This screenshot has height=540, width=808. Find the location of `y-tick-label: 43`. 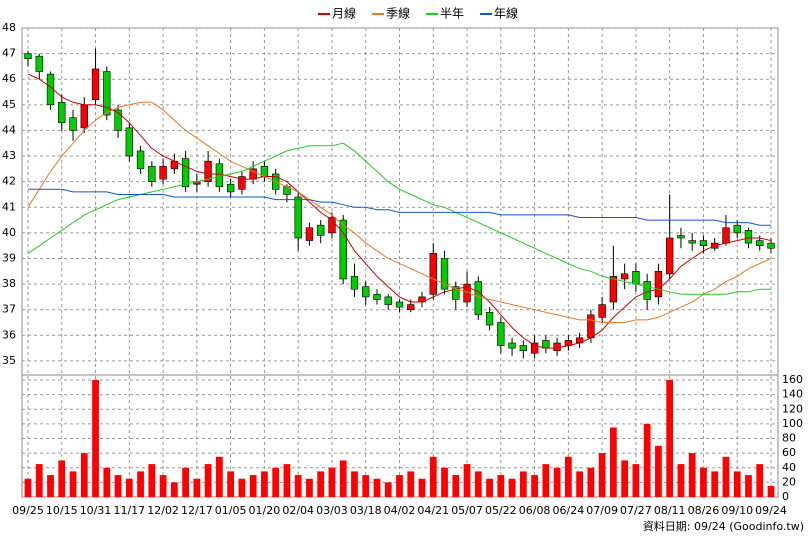

y-tick-label: 43 is located at coordinates (9, 155).